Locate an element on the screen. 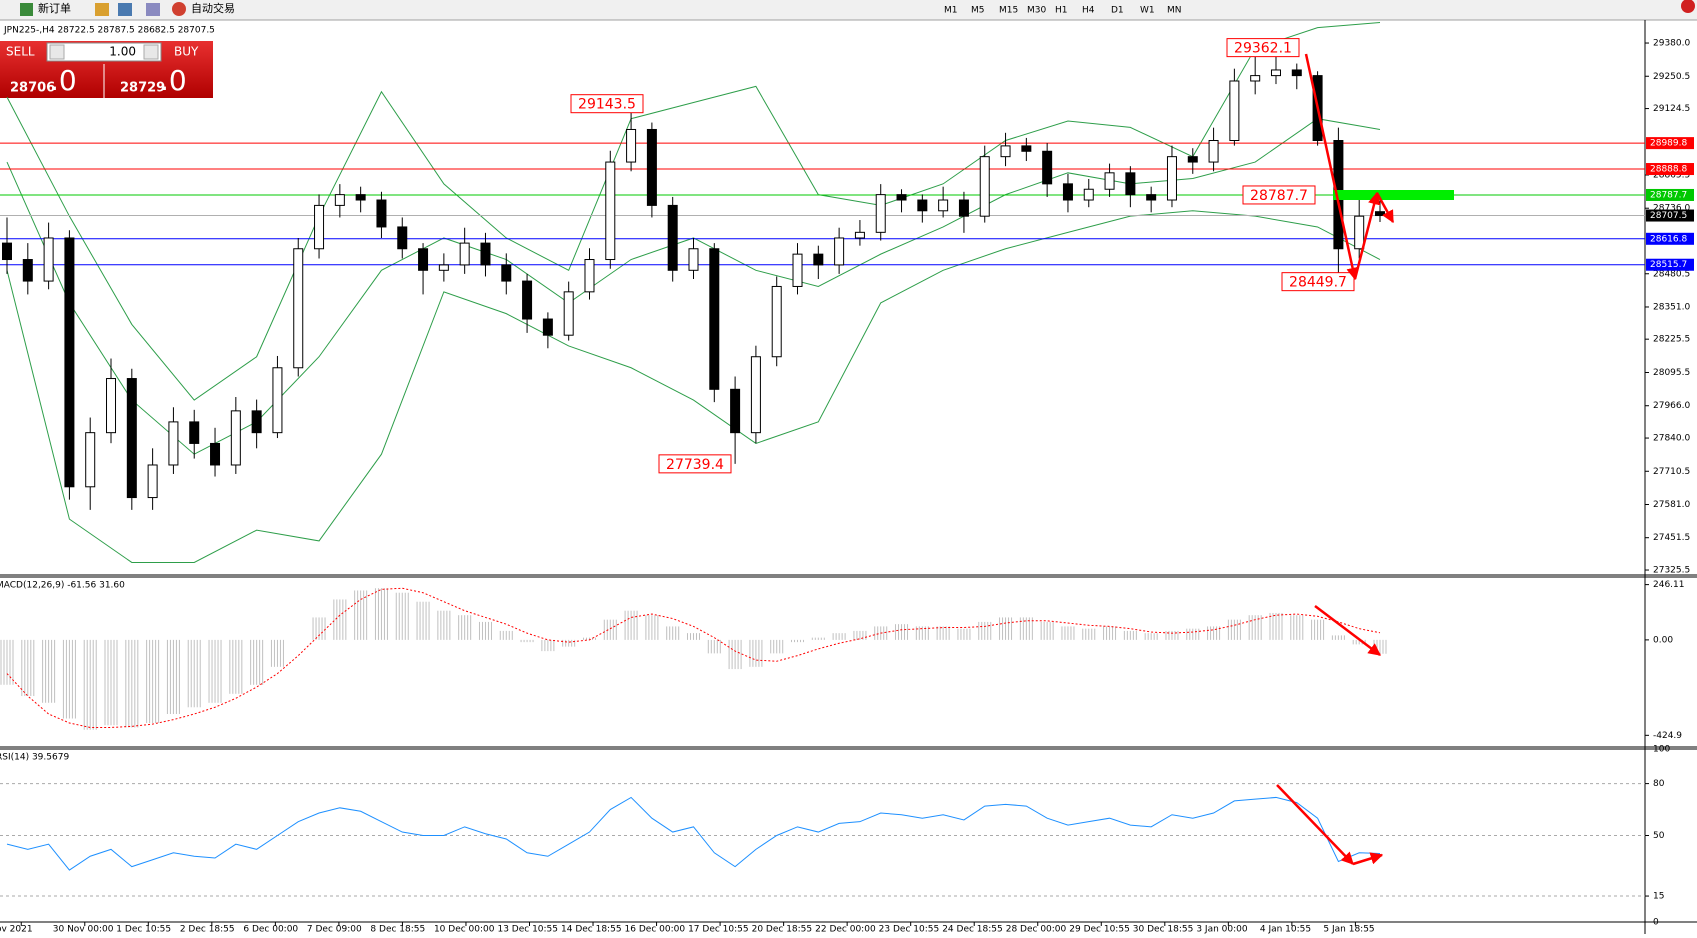 The height and width of the screenshot is (938, 1697). annotation: 28787.7 is located at coordinates (1279, 196).